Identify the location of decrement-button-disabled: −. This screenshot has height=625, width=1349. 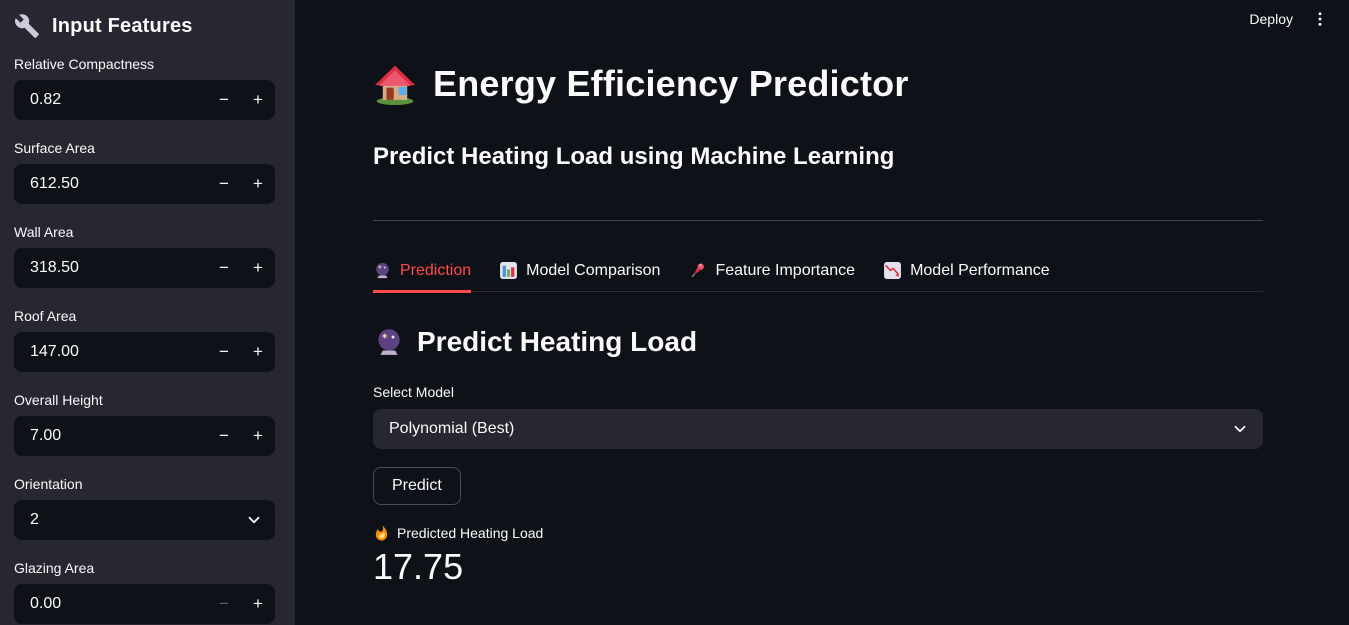
(224, 604).